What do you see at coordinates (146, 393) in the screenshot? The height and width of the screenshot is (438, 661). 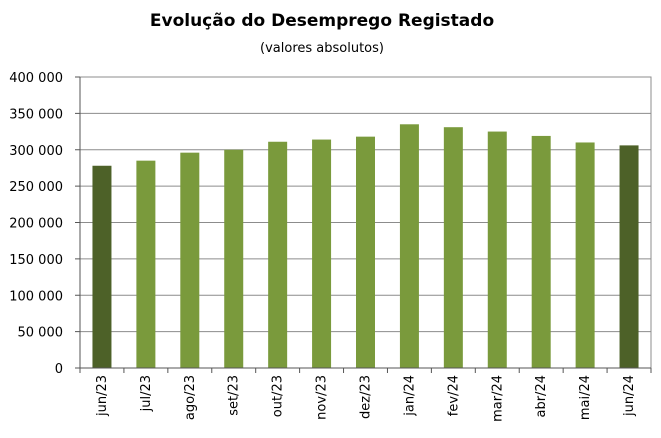 I see `x-tick-label: jul/23` at bounding box center [146, 393].